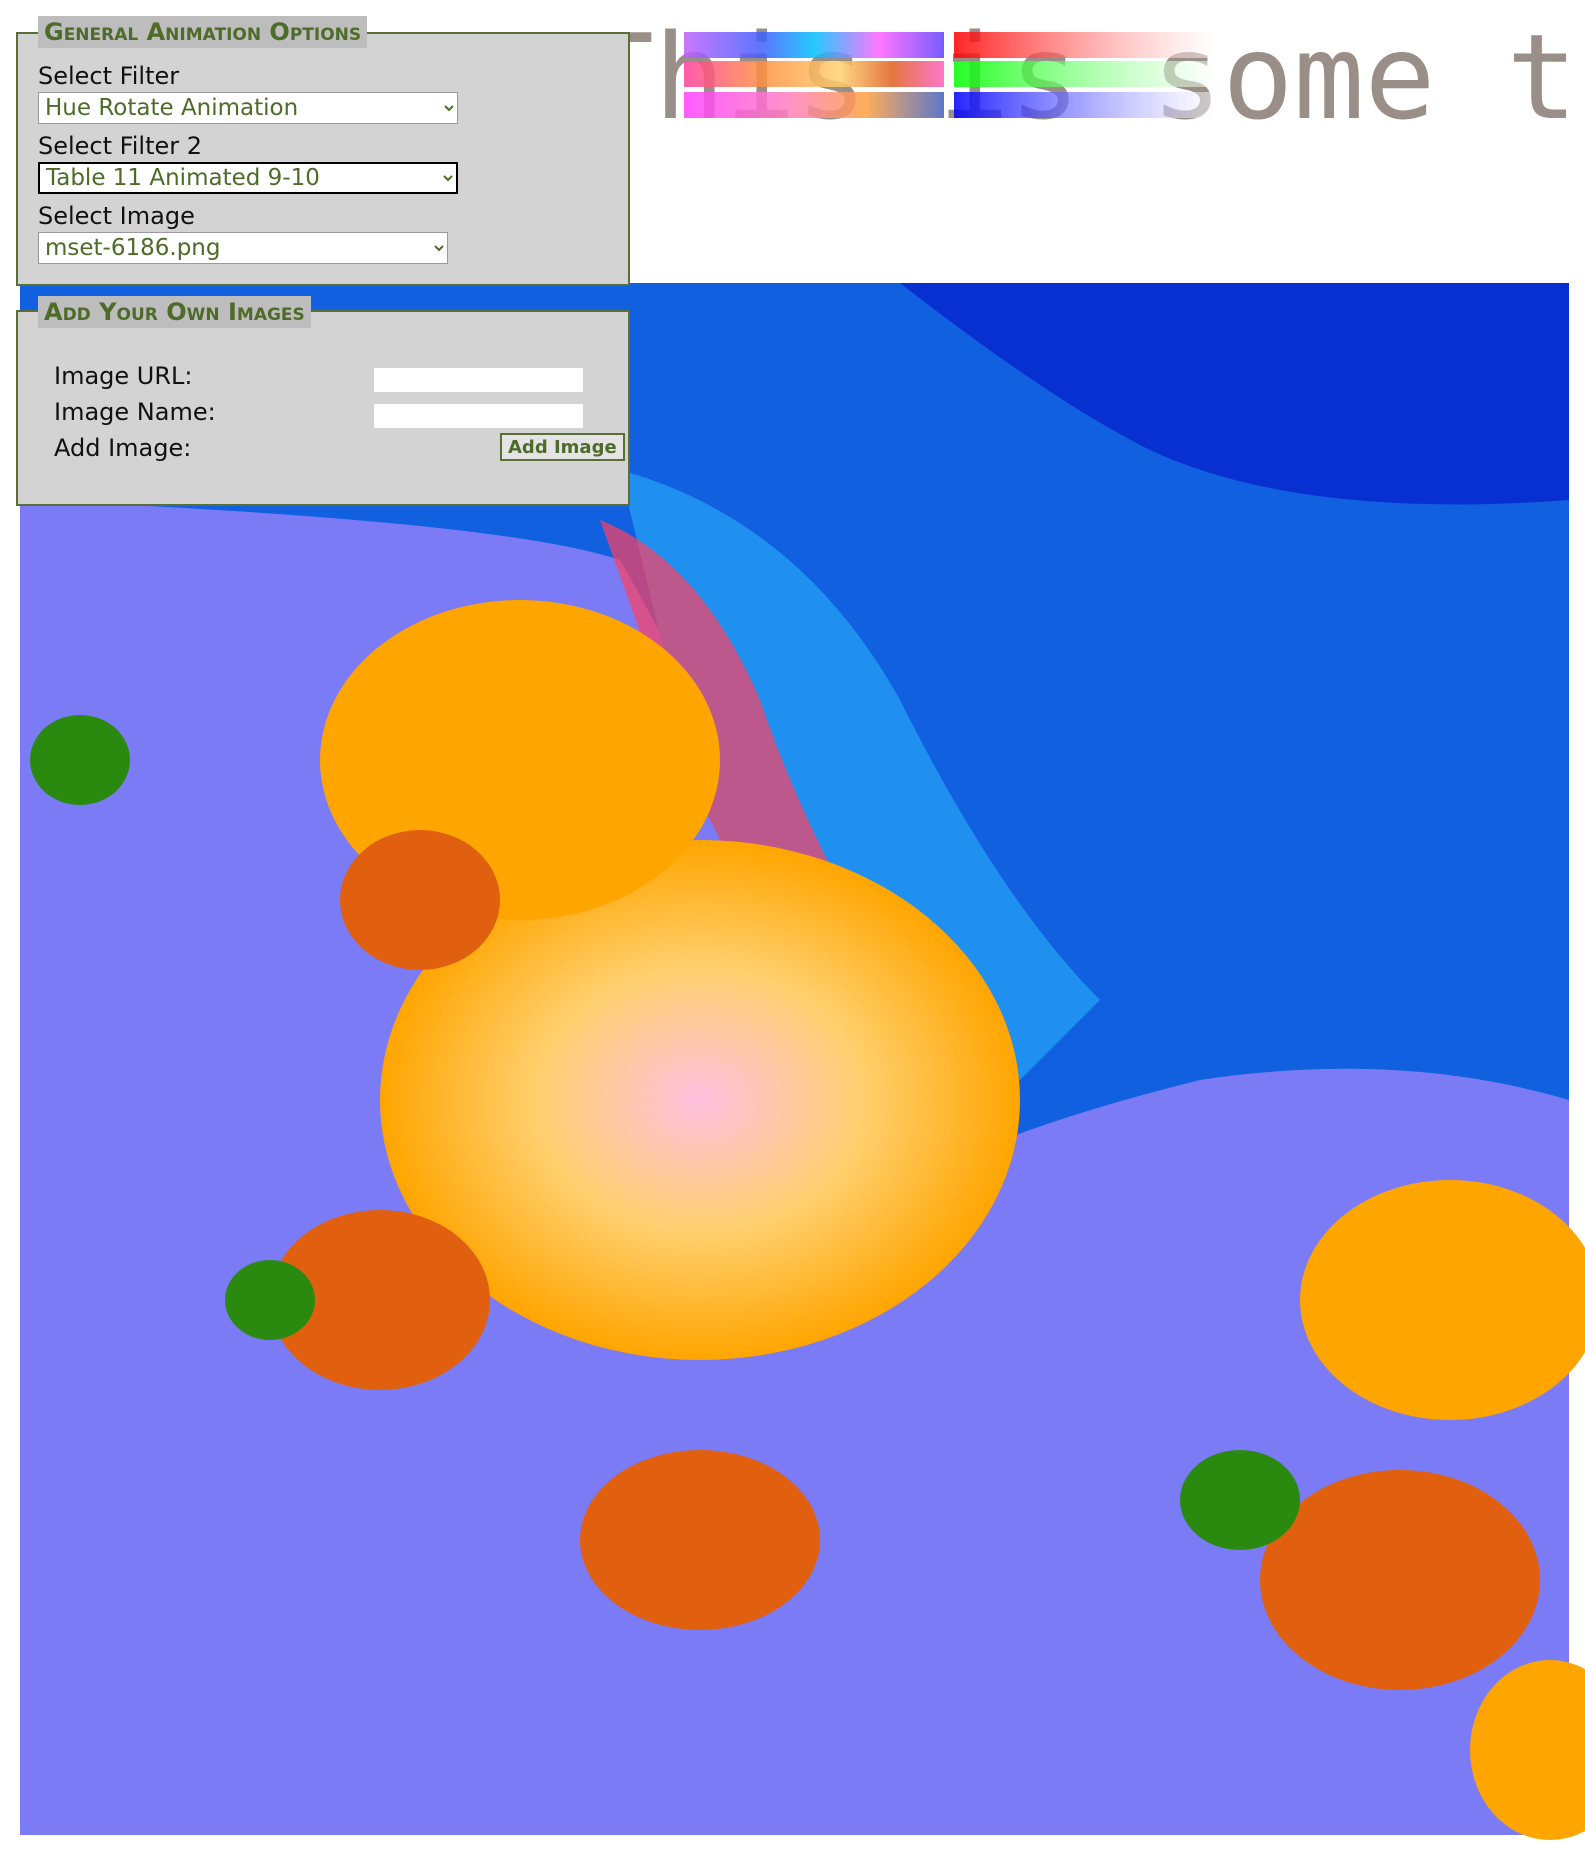  What do you see at coordinates (109, 76) in the screenshot?
I see `field-label: Select Filter` at bounding box center [109, 76].